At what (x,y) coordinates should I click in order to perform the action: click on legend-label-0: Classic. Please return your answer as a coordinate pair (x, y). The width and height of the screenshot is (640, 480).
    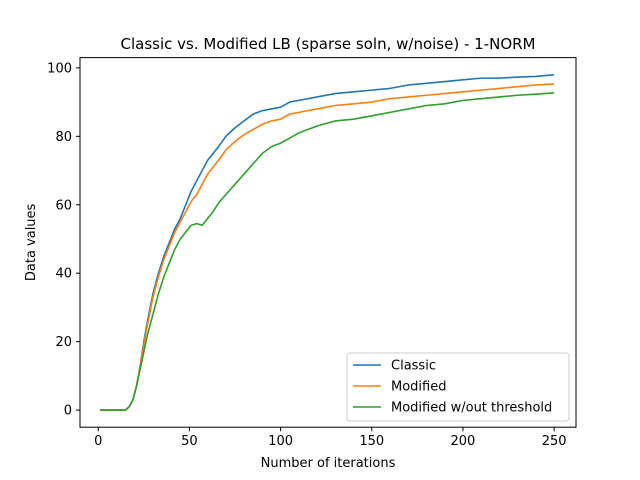
    Looking at the image, I should click on (413, 366).